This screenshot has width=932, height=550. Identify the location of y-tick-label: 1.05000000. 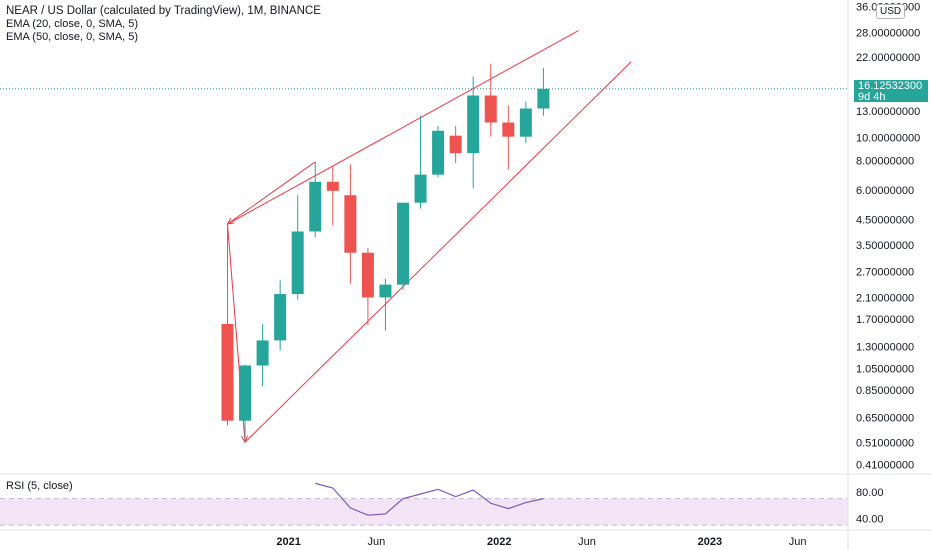
(885, 369).